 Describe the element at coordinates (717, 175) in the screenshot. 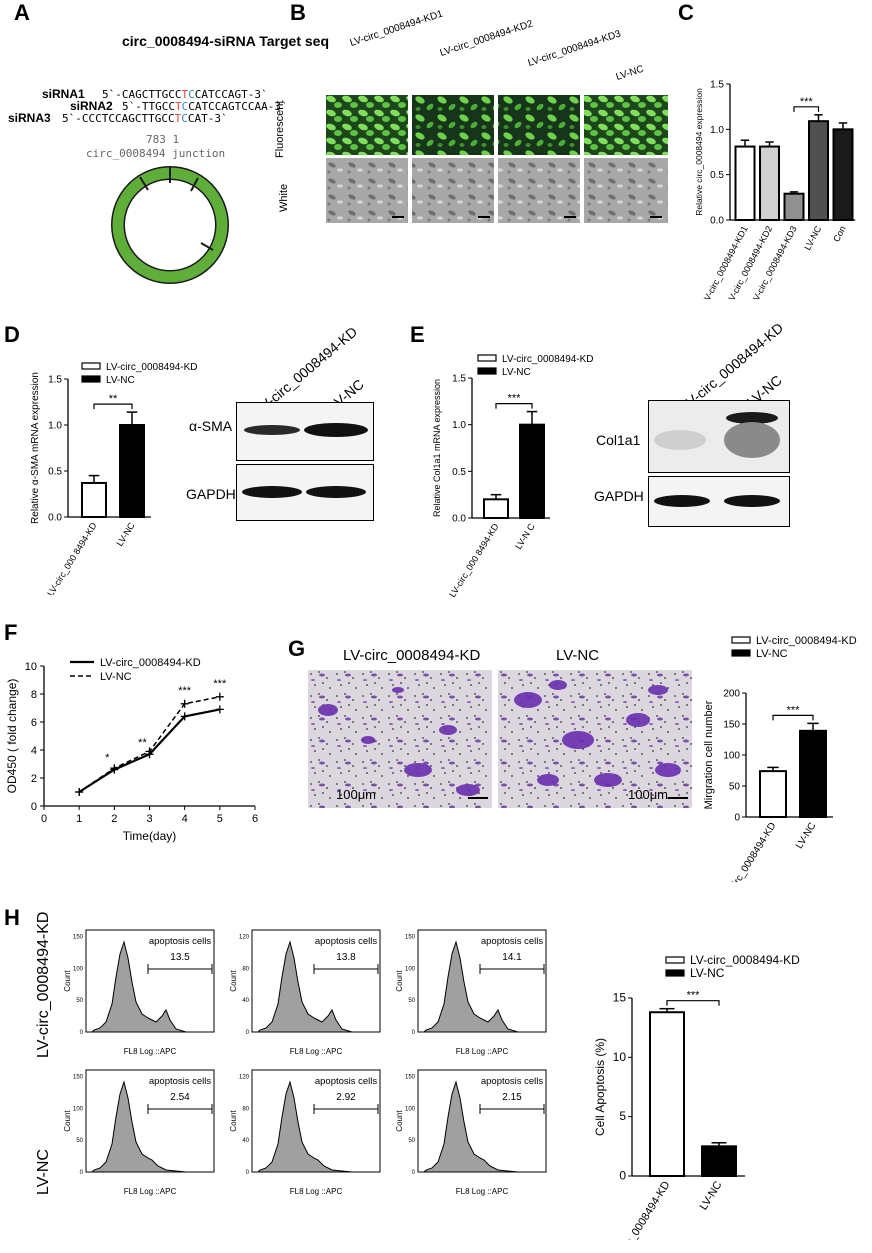

I see `y-tick-label: 0.5` at that location.